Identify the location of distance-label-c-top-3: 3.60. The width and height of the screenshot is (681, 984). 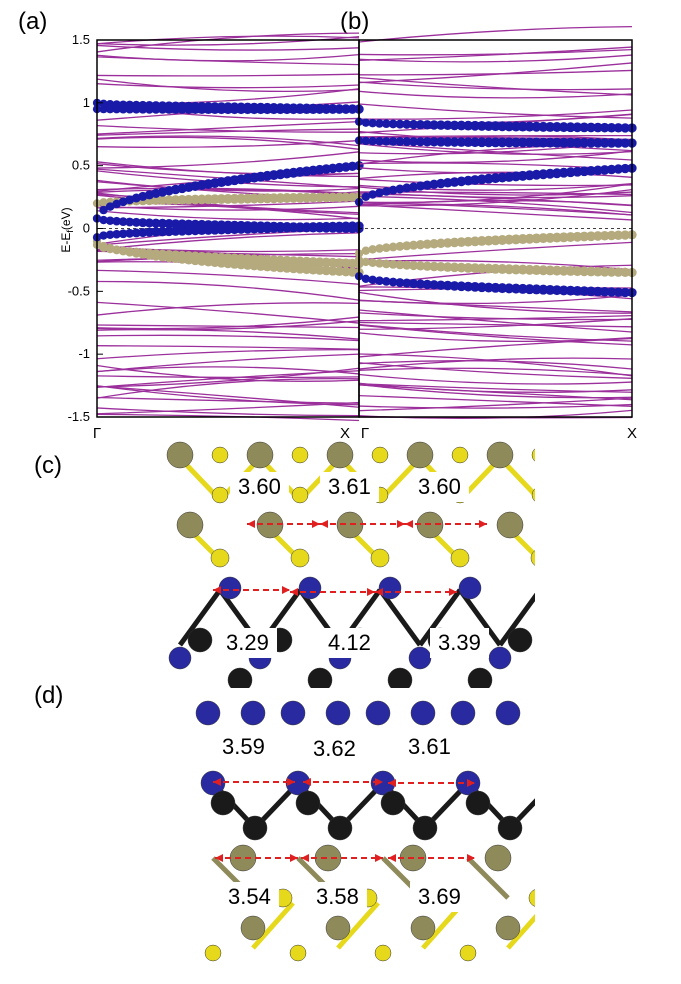
(439, 487).